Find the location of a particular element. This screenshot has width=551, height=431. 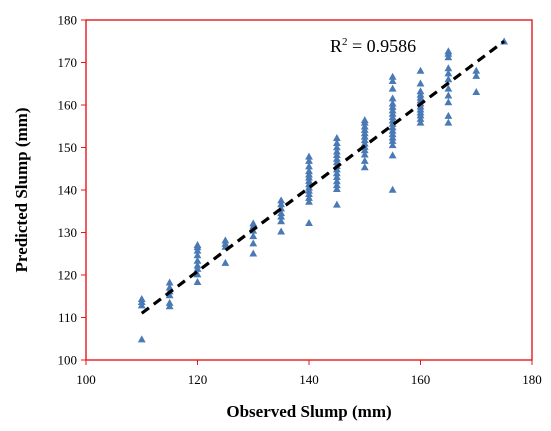

y-tick-label: 140 is located at coordinates (68, 190).